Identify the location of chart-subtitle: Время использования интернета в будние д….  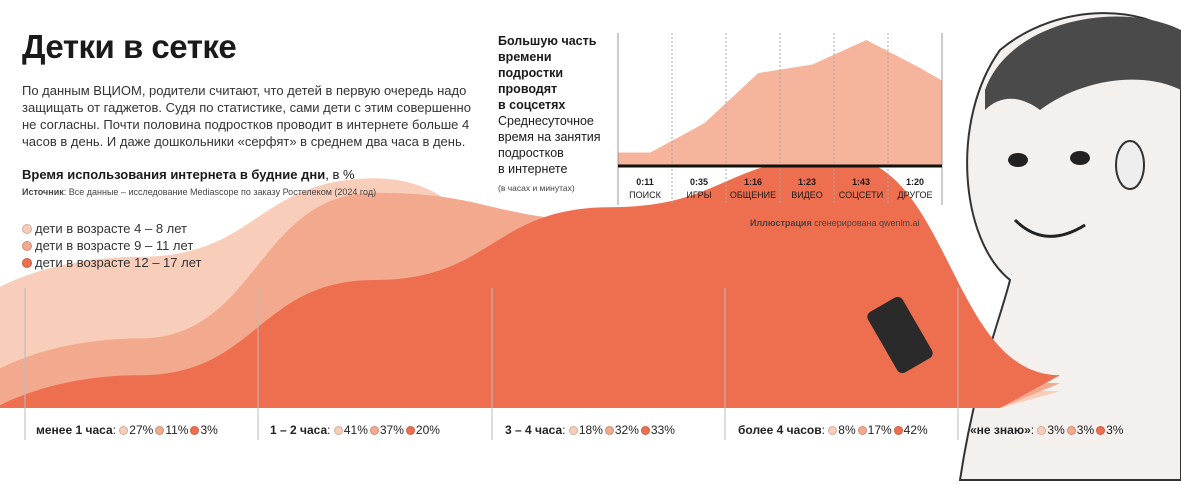
(188, 174).